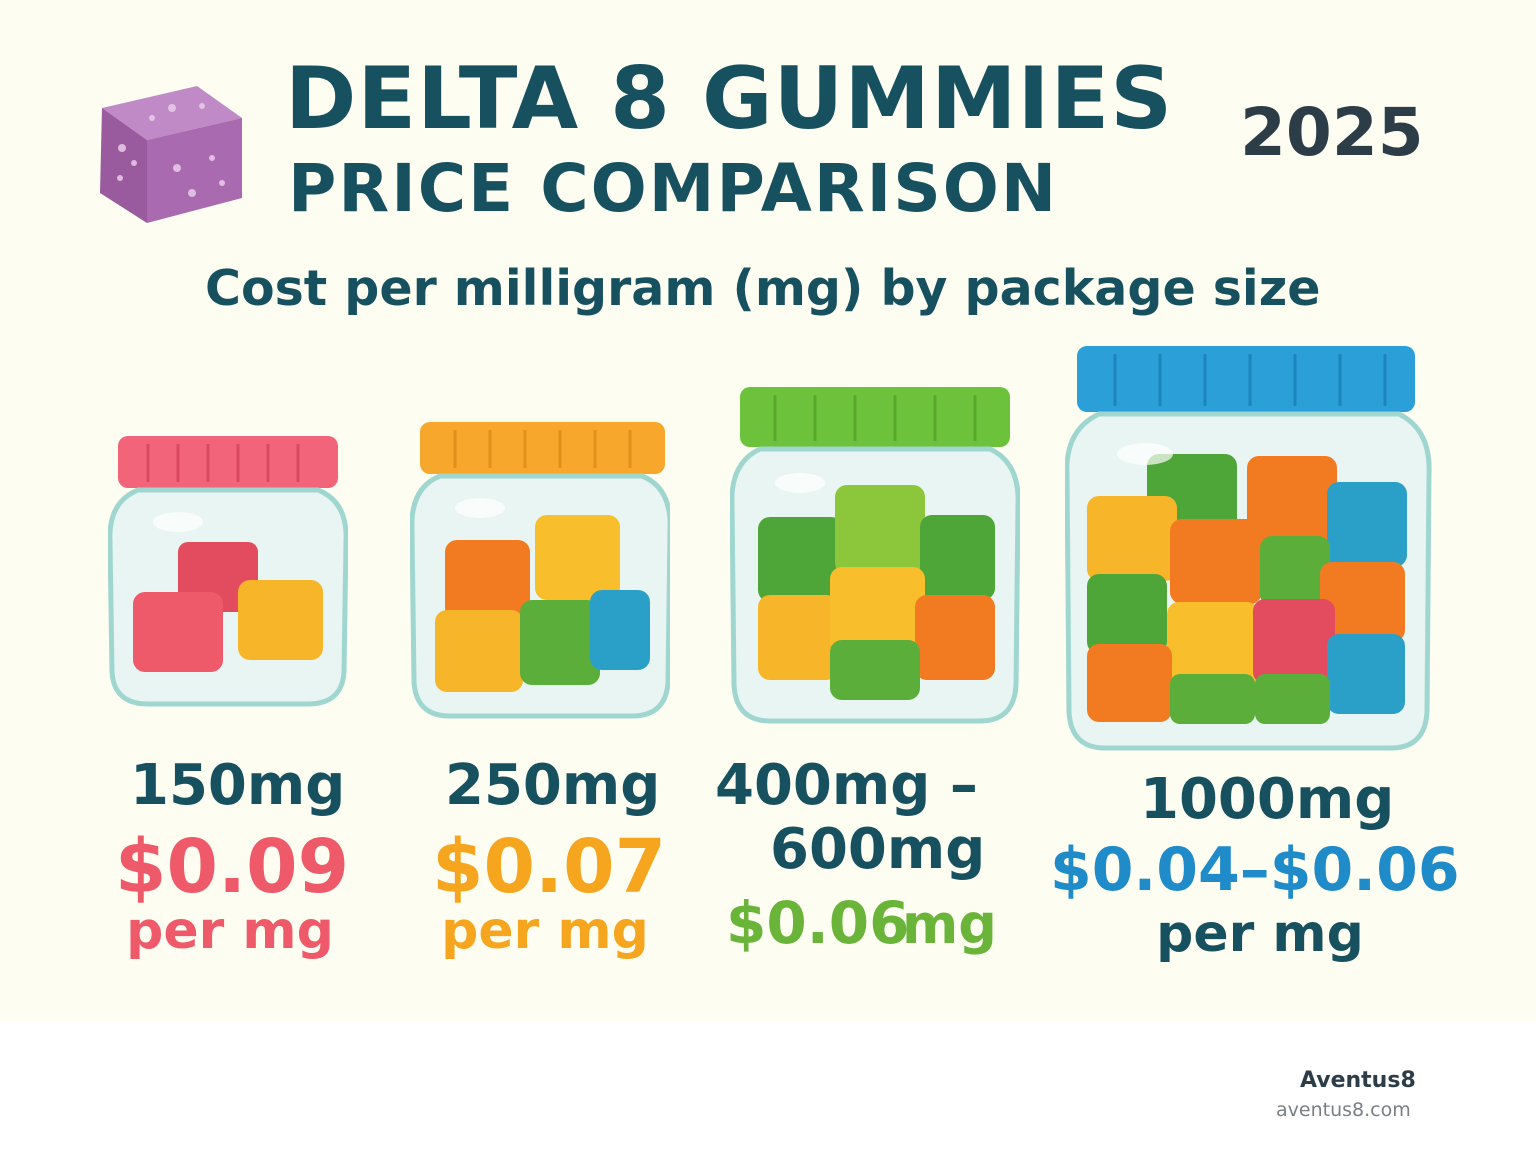 The height and width of the screenshot is (1154, 1536). Describe the element at coordinates (1332, 132) in the screenshot. I see `year-label: 2025` at that location.